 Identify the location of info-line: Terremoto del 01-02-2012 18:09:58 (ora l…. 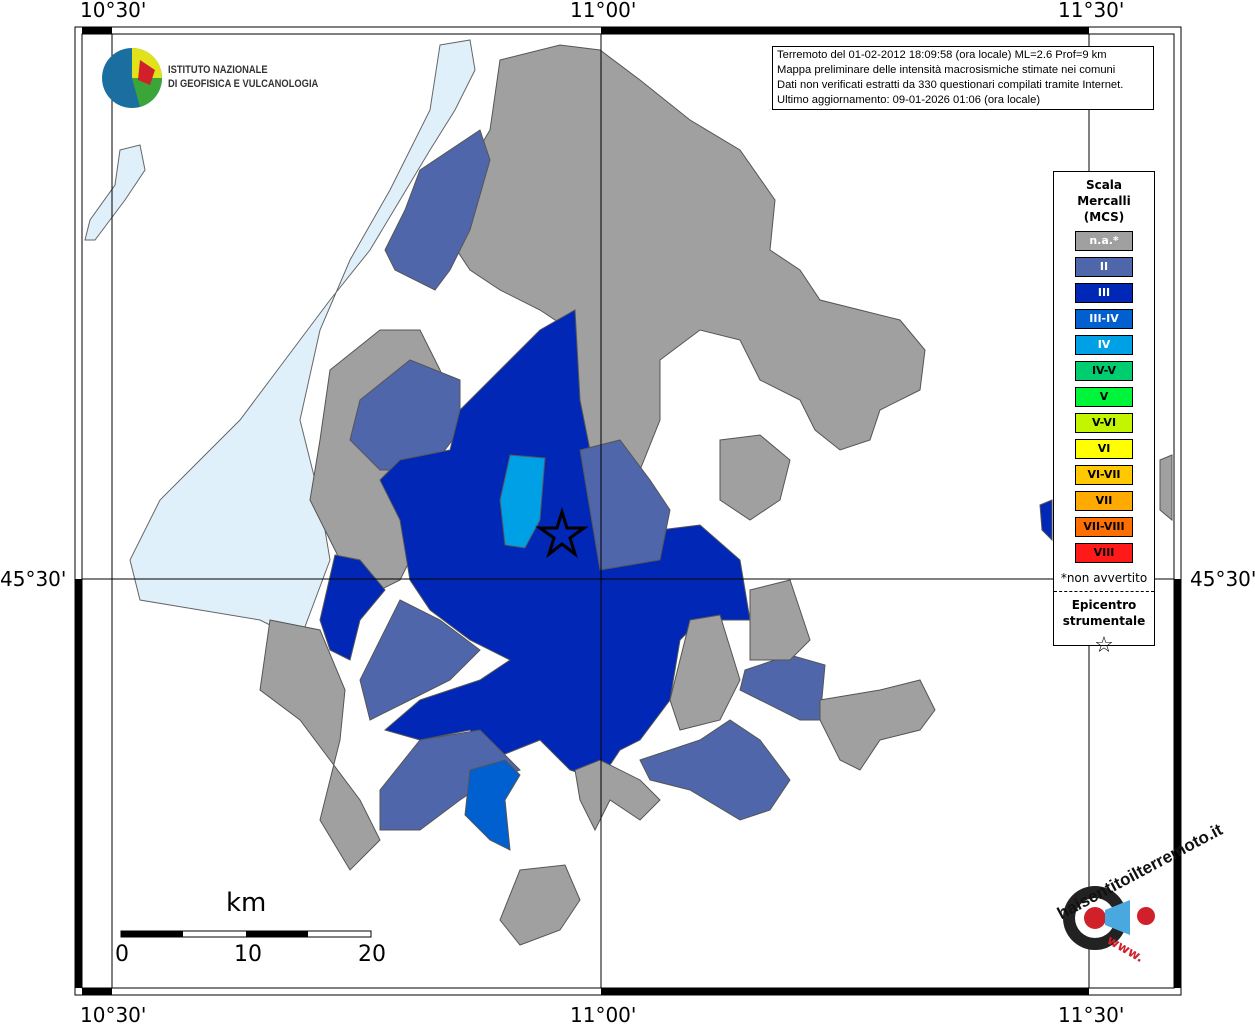
(942, 55).